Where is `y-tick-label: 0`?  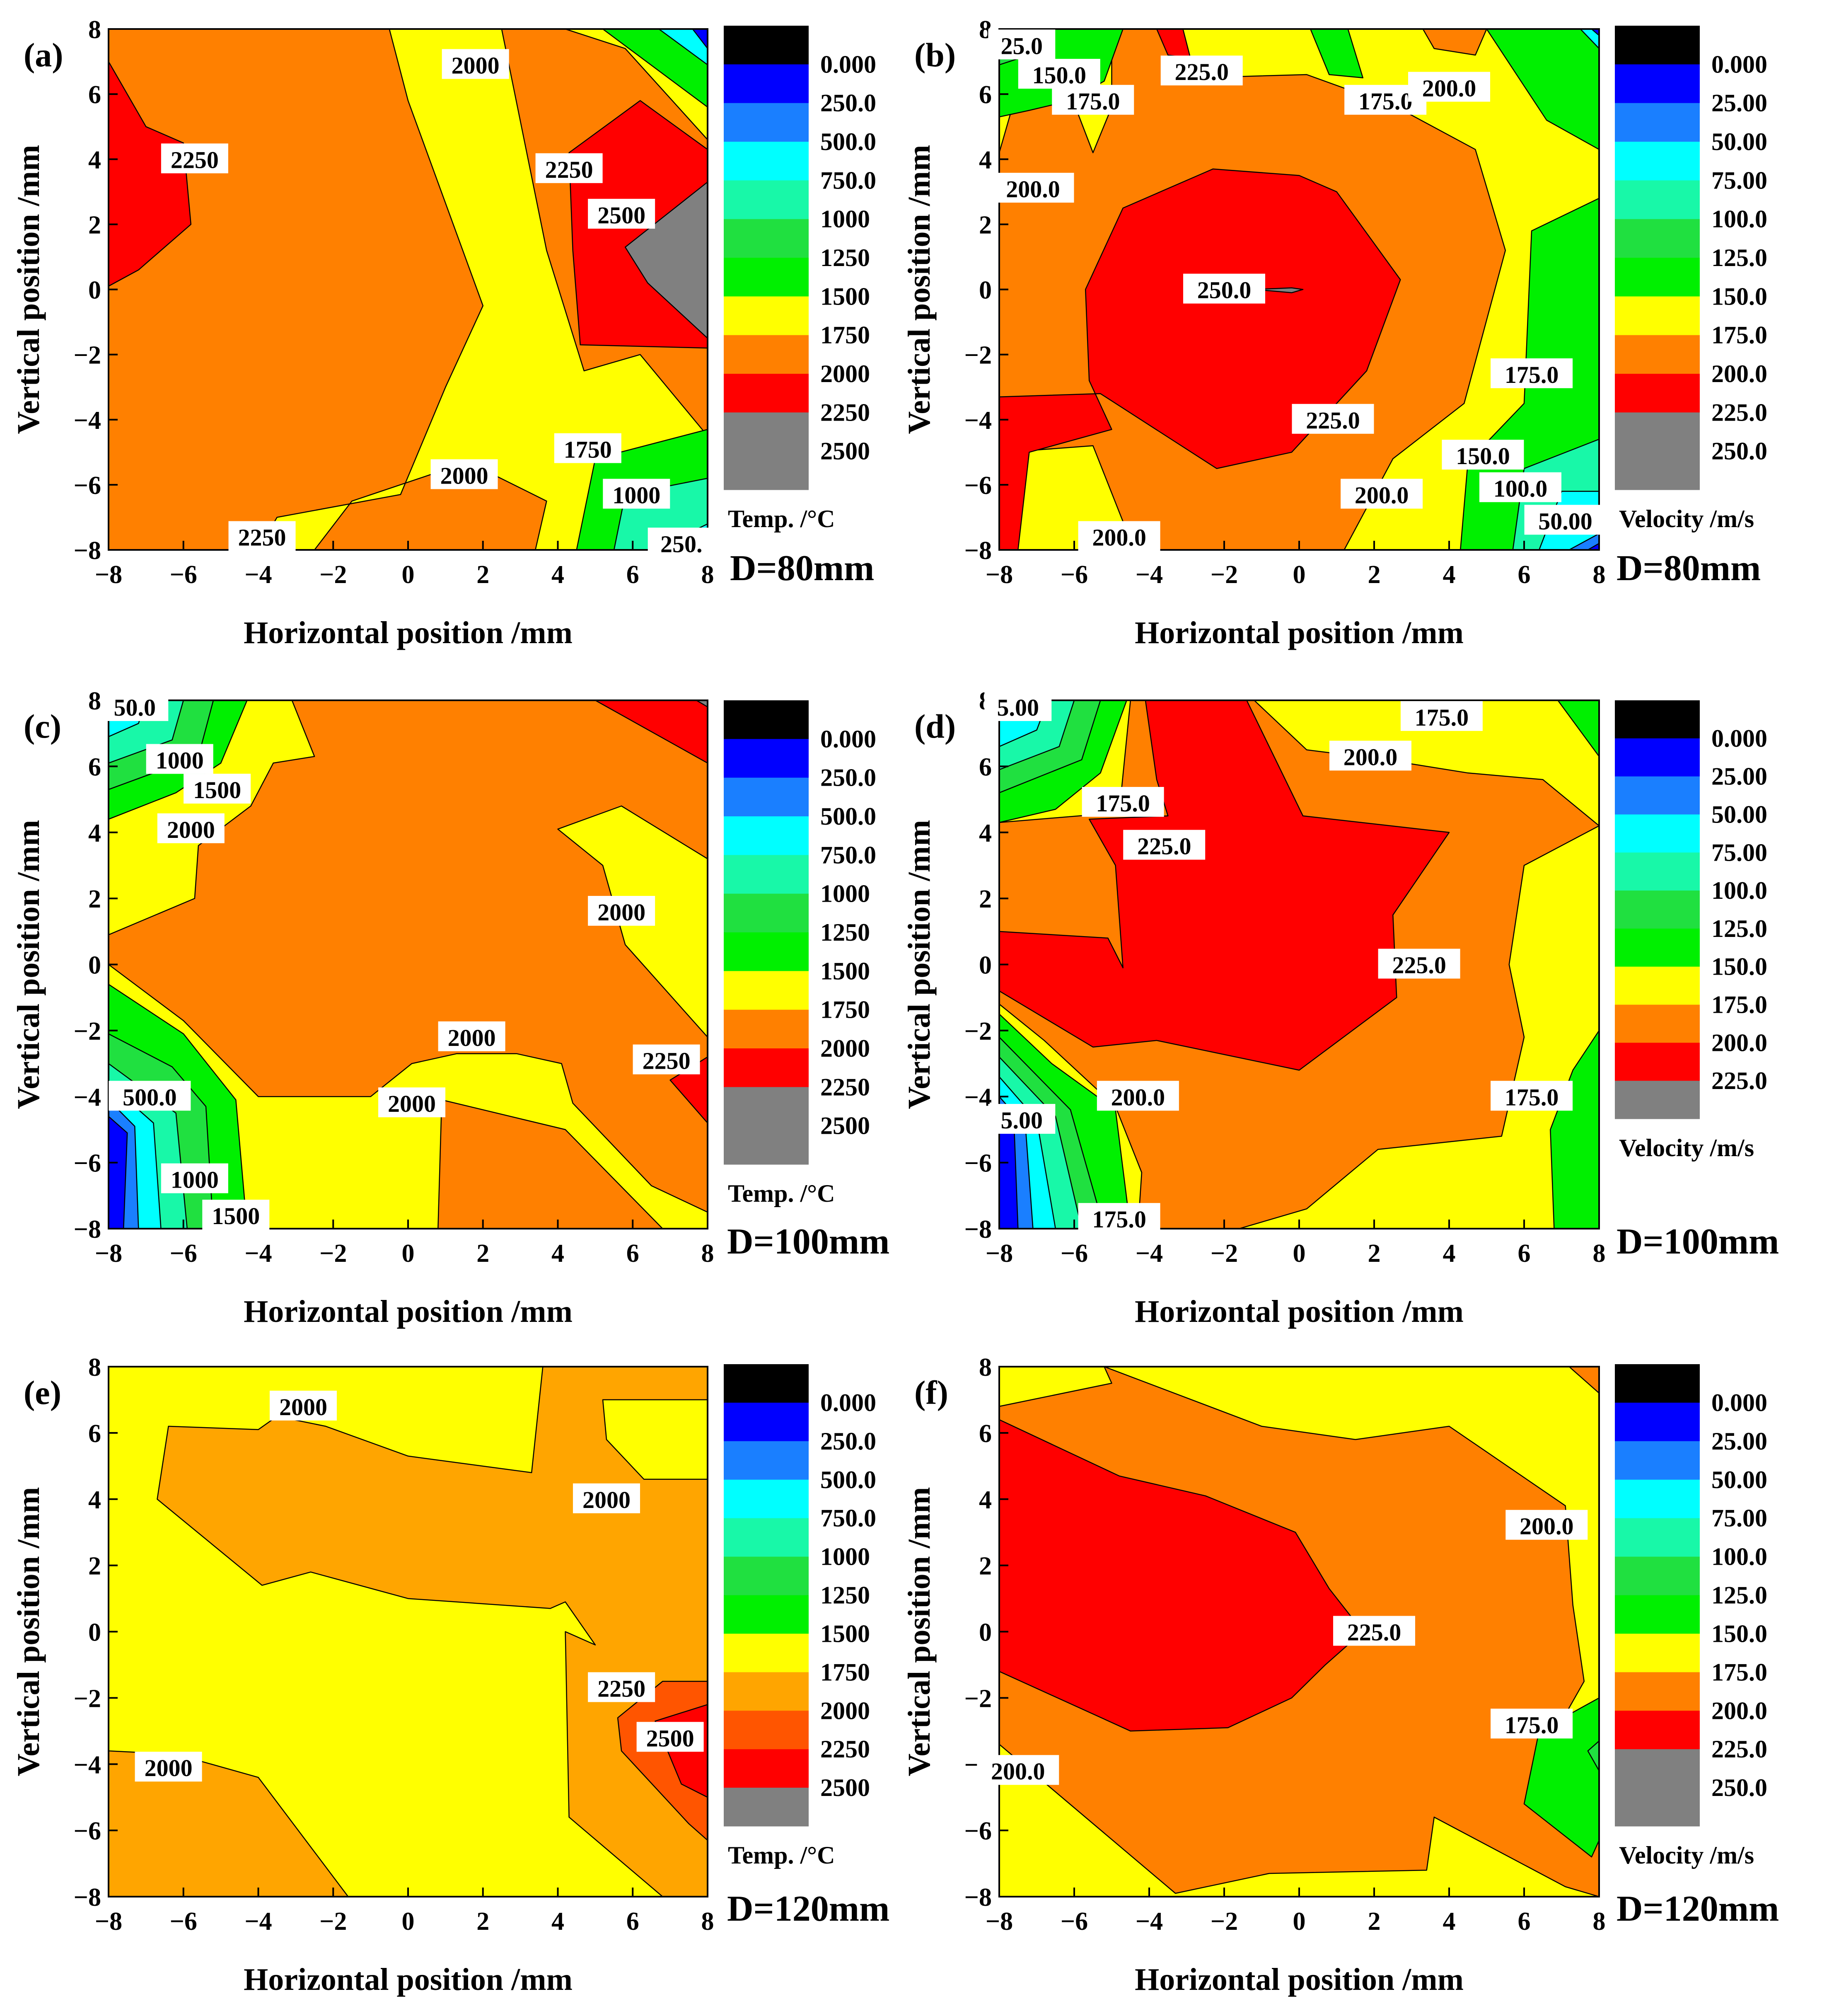 y-tick-label: 0 is located at coordinates (986, 290).